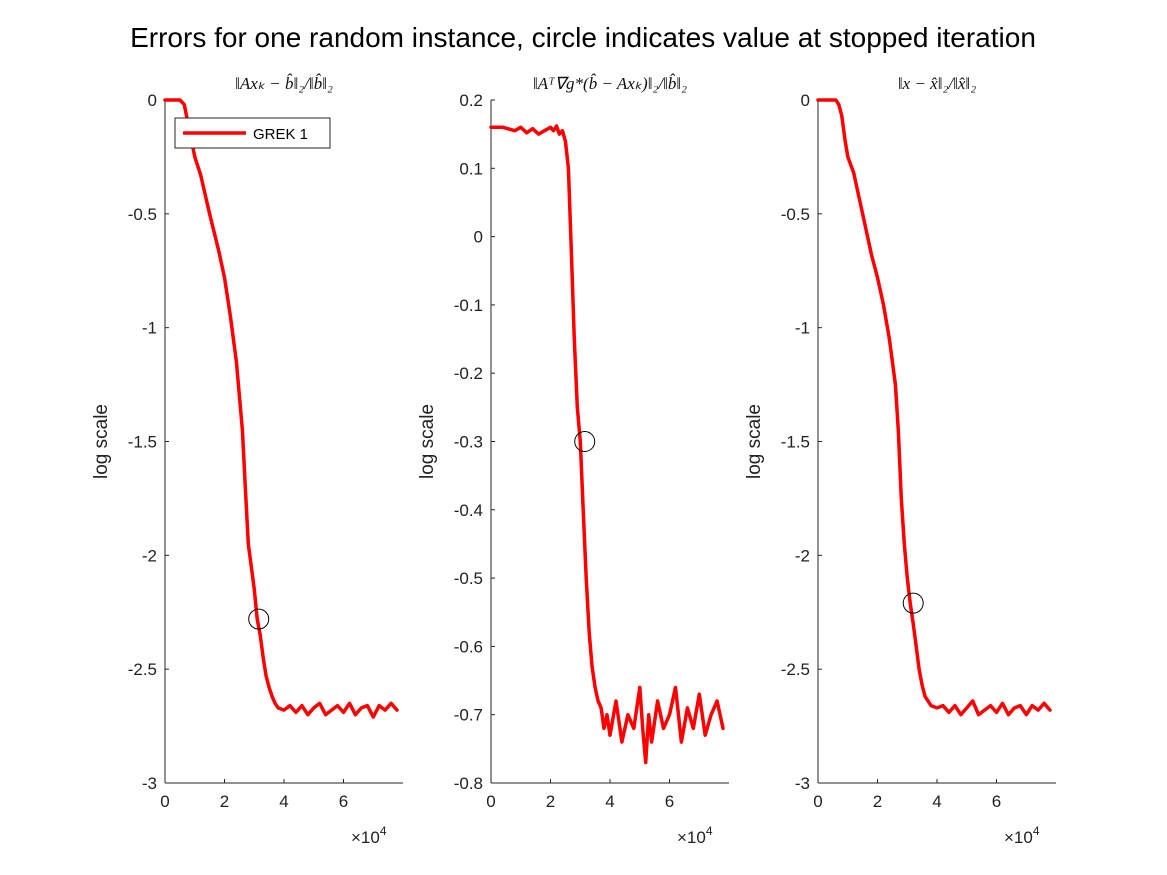 The width and height of the screenshot is (1167, 875). What do you see at coordinates (468, 646) in the screenshot?
I see `y-tick-label: -0.6` at bounding box center [468, 646].